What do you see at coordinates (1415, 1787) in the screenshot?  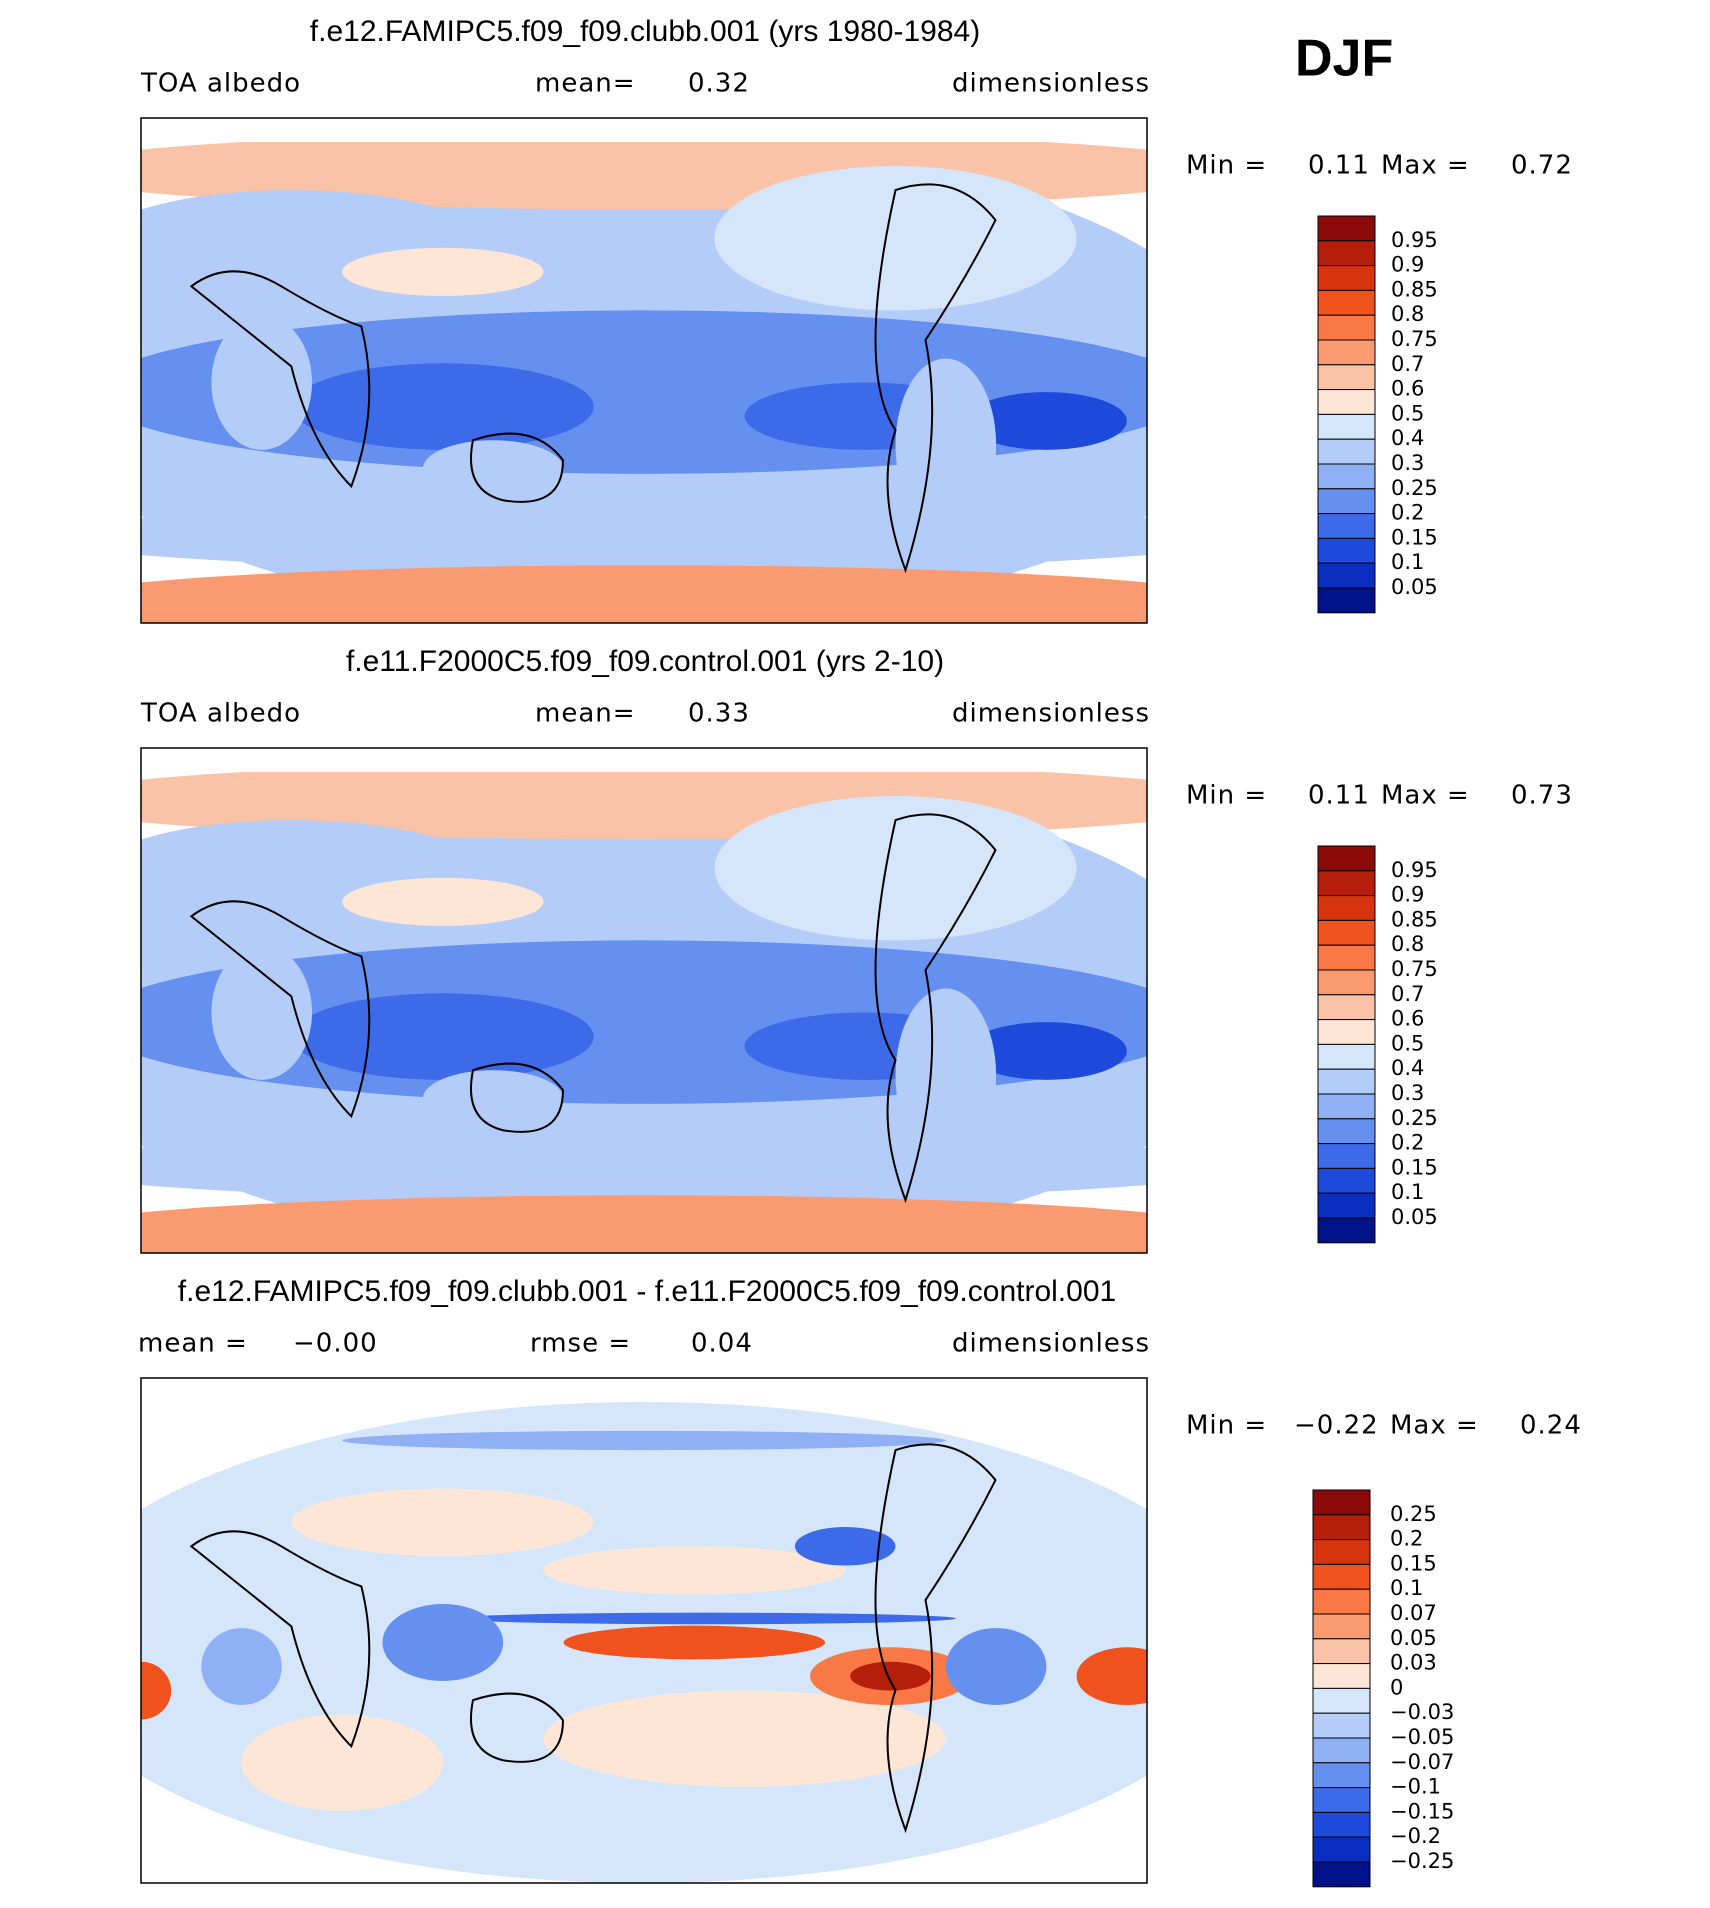 I see `colorbar-label: −0.1` at bounding box center [1415, 1787].